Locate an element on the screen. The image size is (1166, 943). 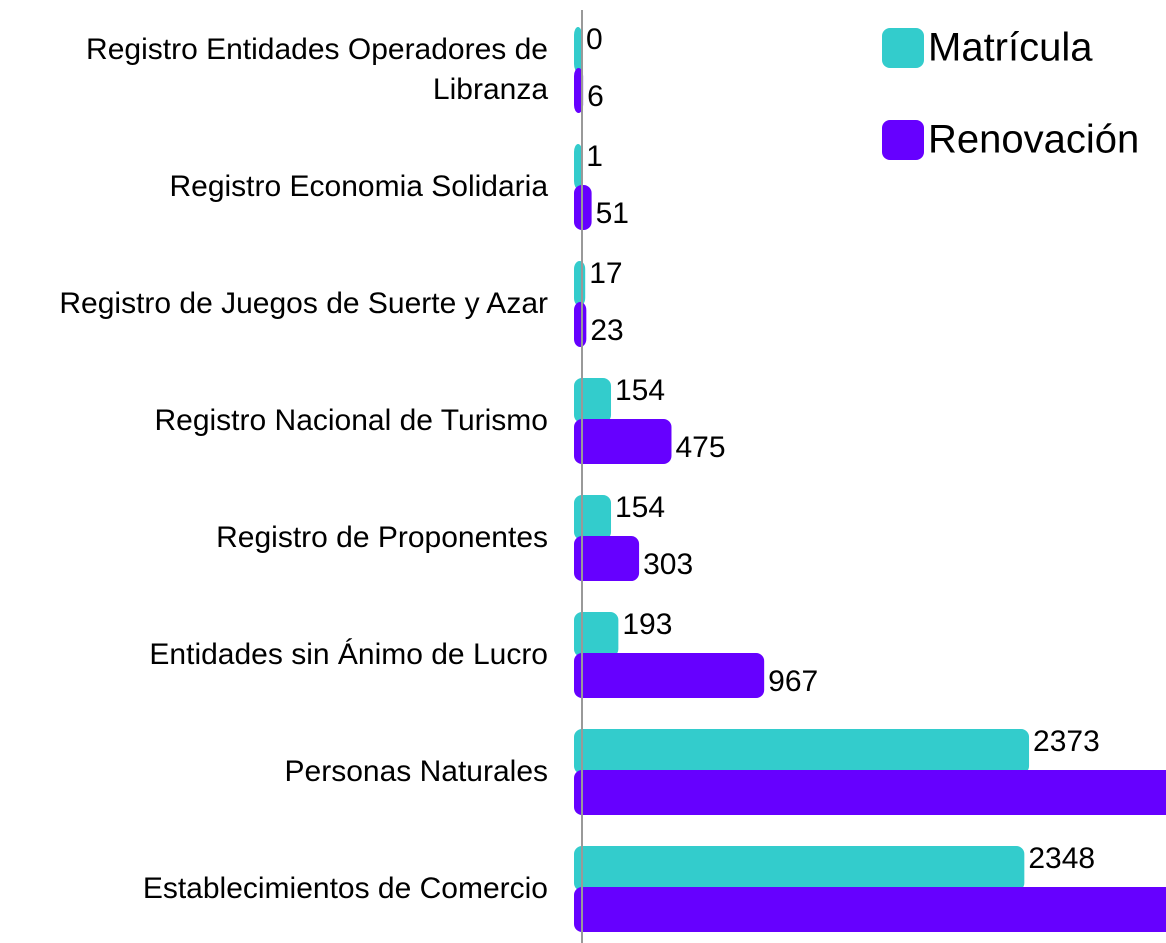
category-label: Registro de Juegos de Suerte y Azar is located at coordinates (303, 303).